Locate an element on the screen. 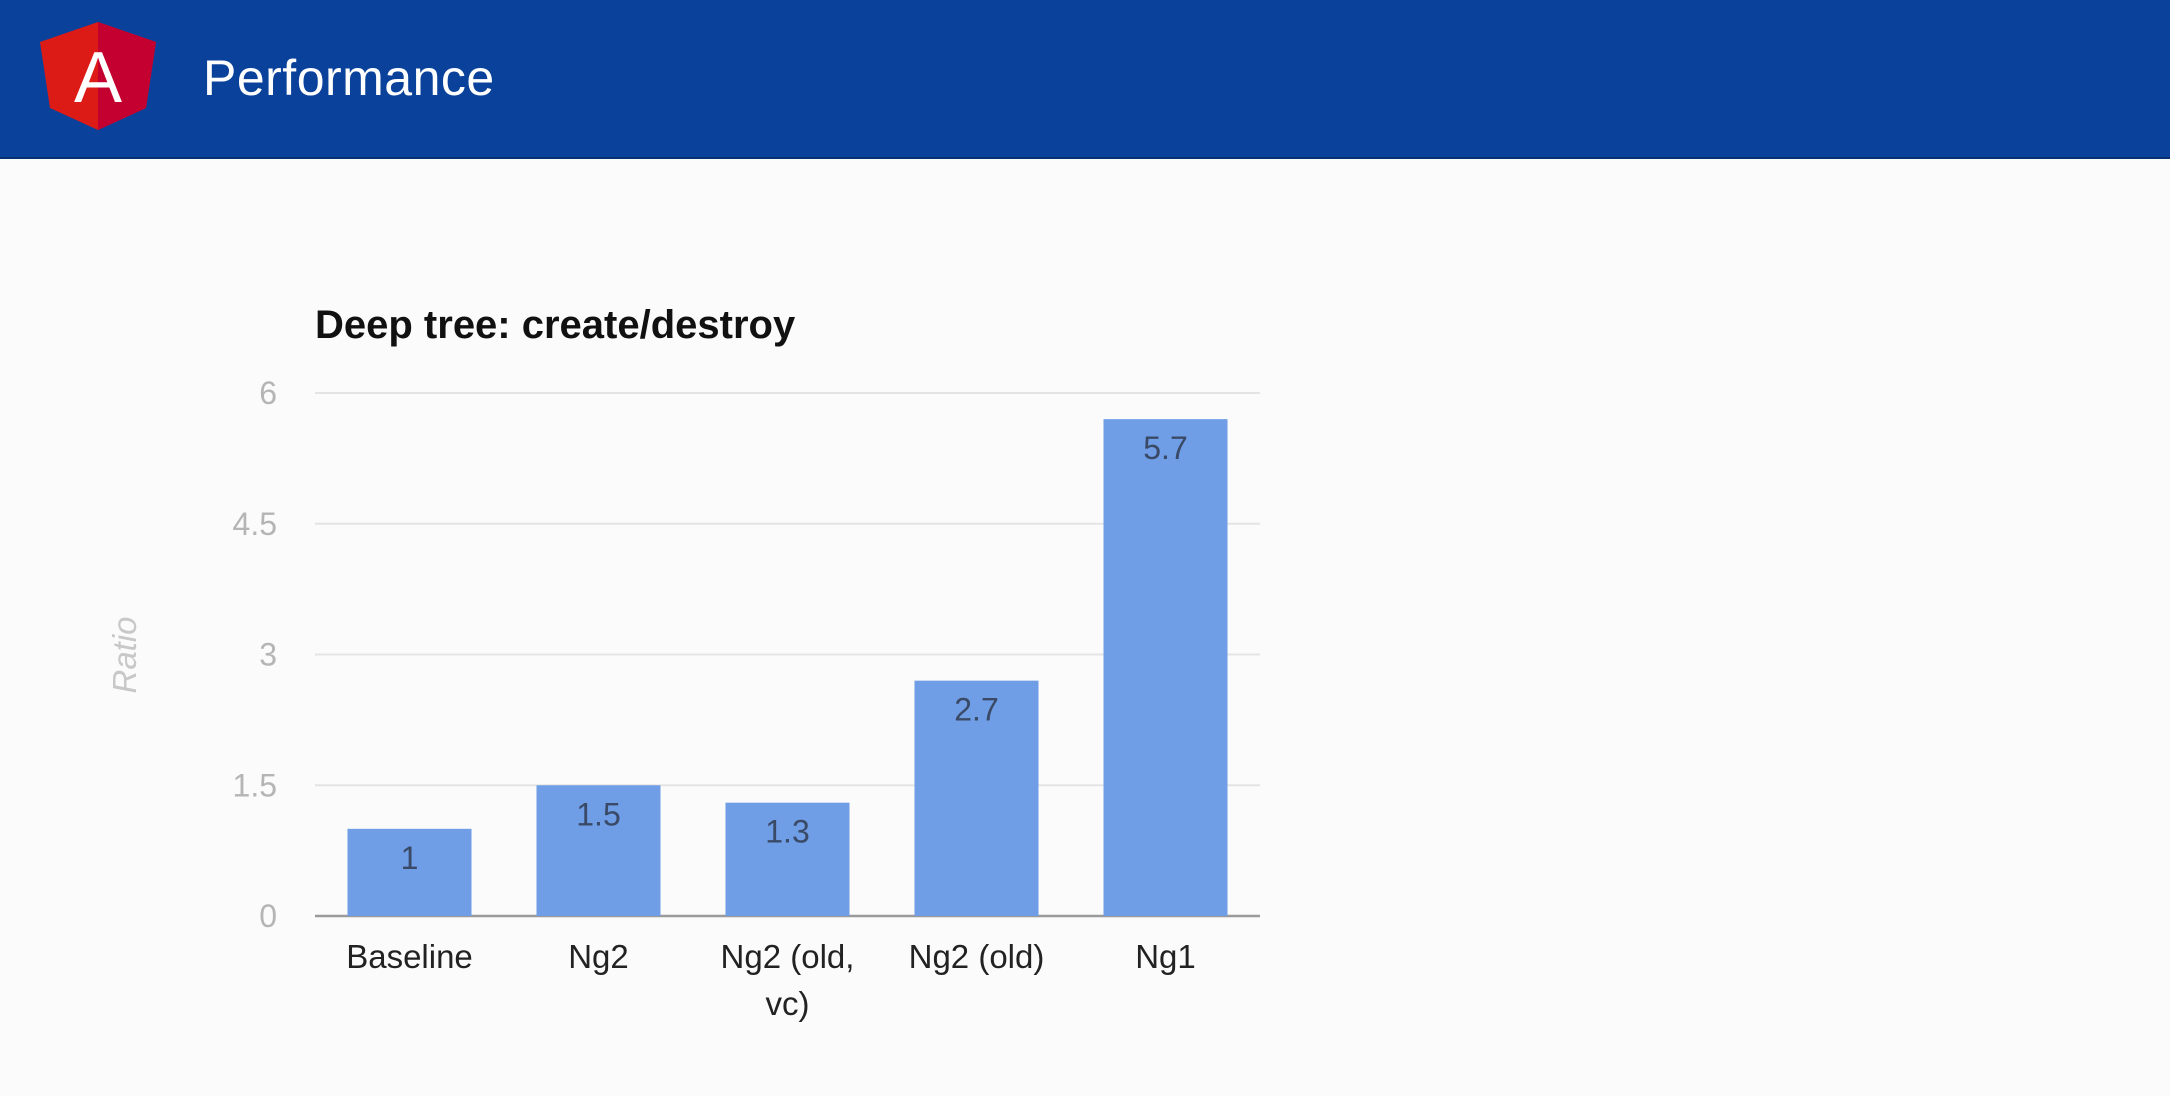  bar-data-label: 1.3 is located at coordinates (787, 832).